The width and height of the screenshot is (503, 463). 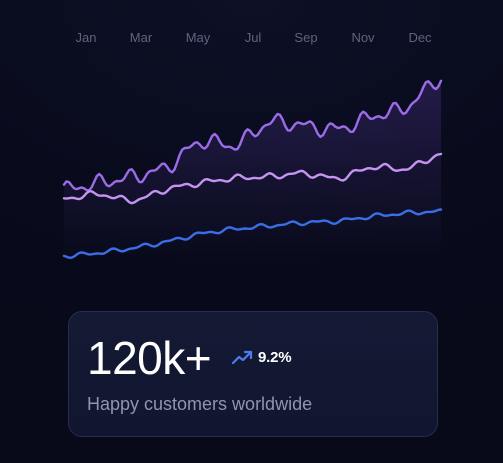 What do you see at coordinates (200, 404) in the screenshot?
I see `stat-caption: Happy customers worldwide` at bounding box center [200, 404].